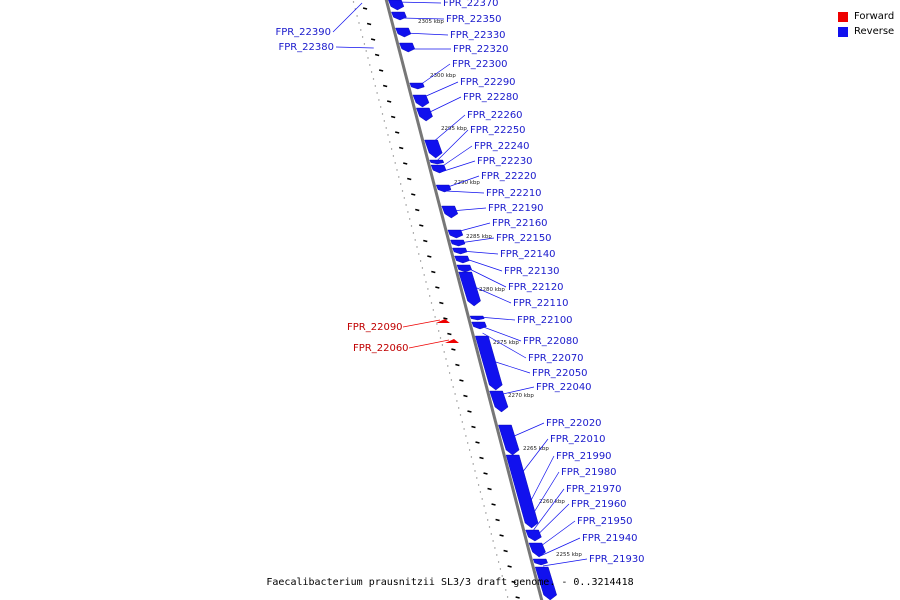  I want to click on forward-gene-arrow, so click(443, 321).